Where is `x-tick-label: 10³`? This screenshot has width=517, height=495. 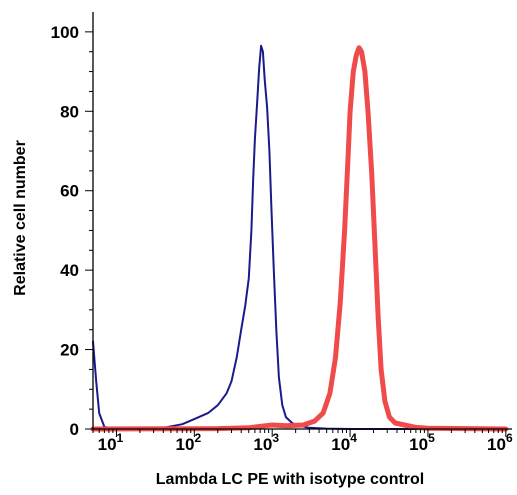
x-tick-label: 10³ is located at coordinates (266, 442).